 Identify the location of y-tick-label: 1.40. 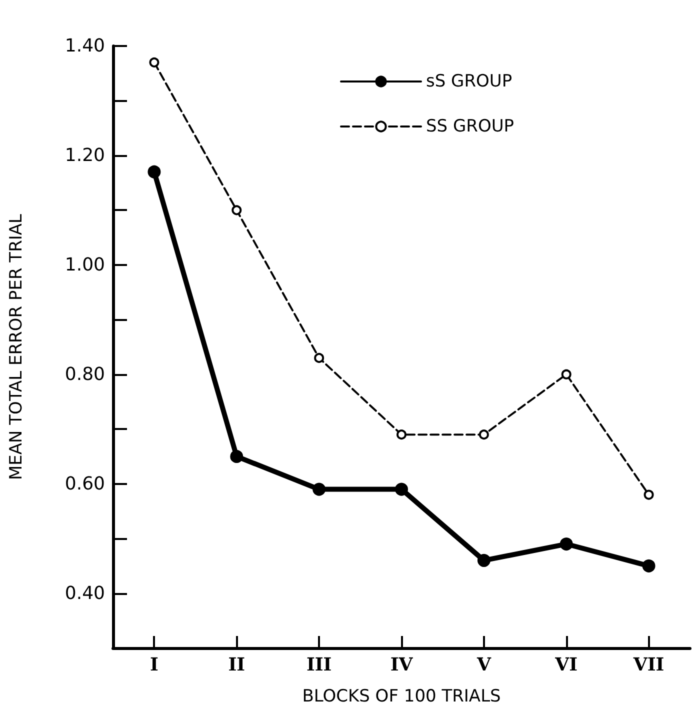
(84, 46).